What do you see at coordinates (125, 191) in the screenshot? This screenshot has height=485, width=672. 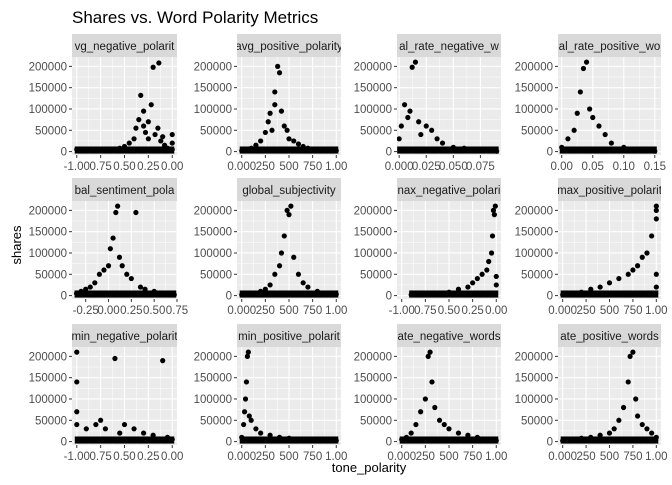 I see `facet-strip-label: bal_sentiment_pola` at bounding box center [125, 191].